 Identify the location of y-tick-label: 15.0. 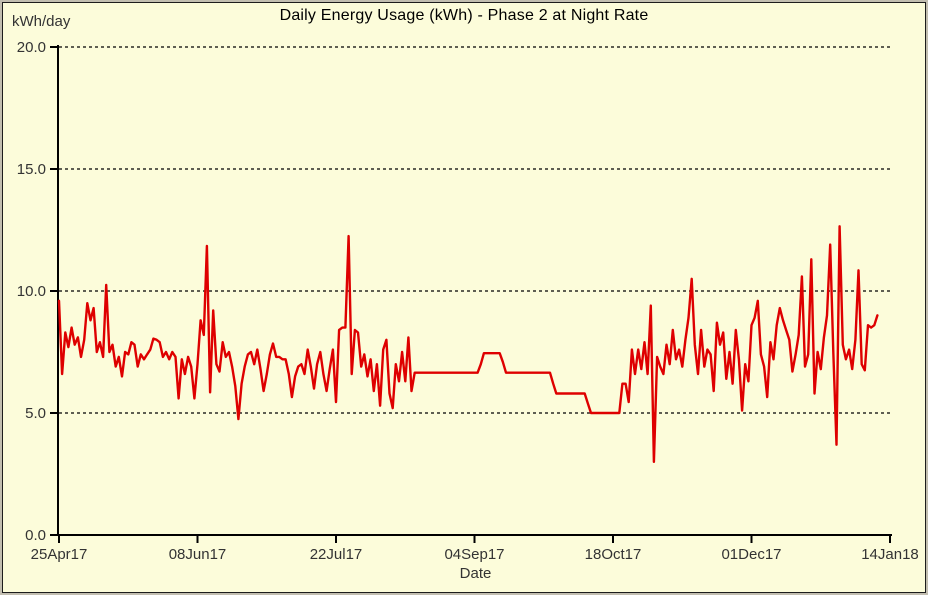
(31, 169).